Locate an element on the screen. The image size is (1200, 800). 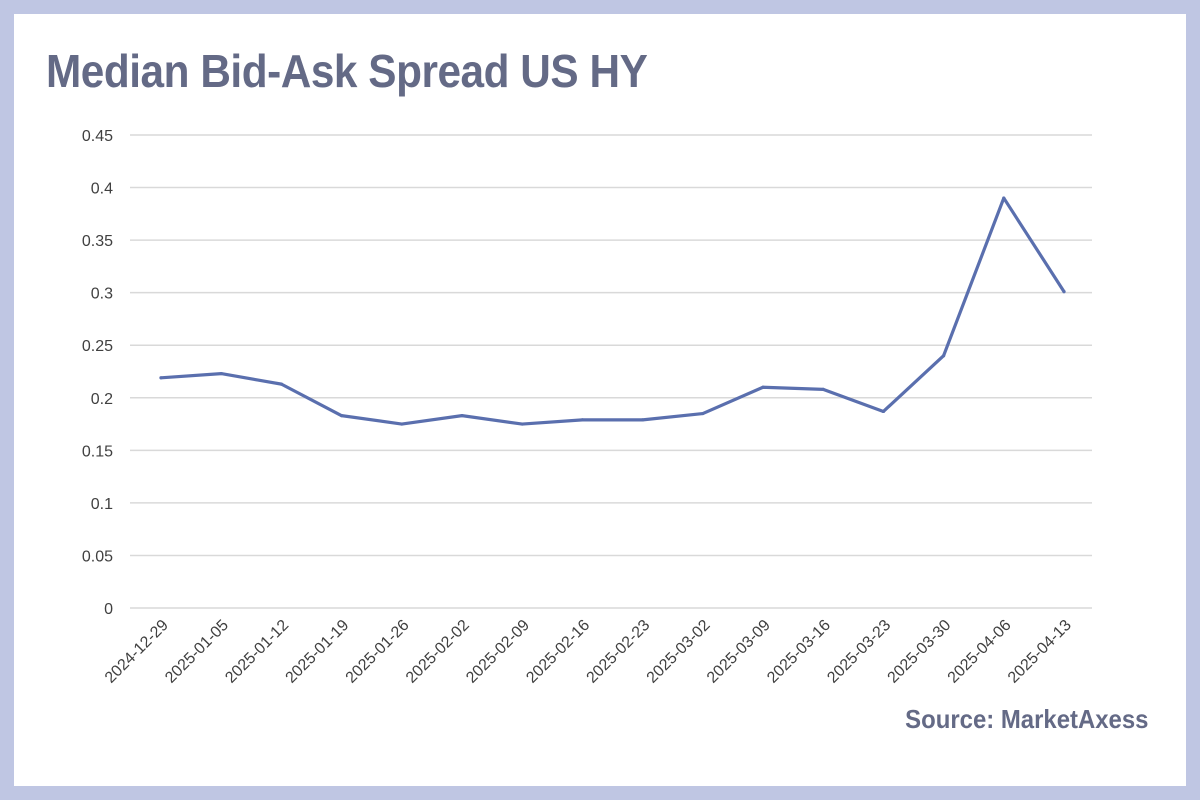
x-tick-label: 2025-03-09 is located at coordinates (739, 652).